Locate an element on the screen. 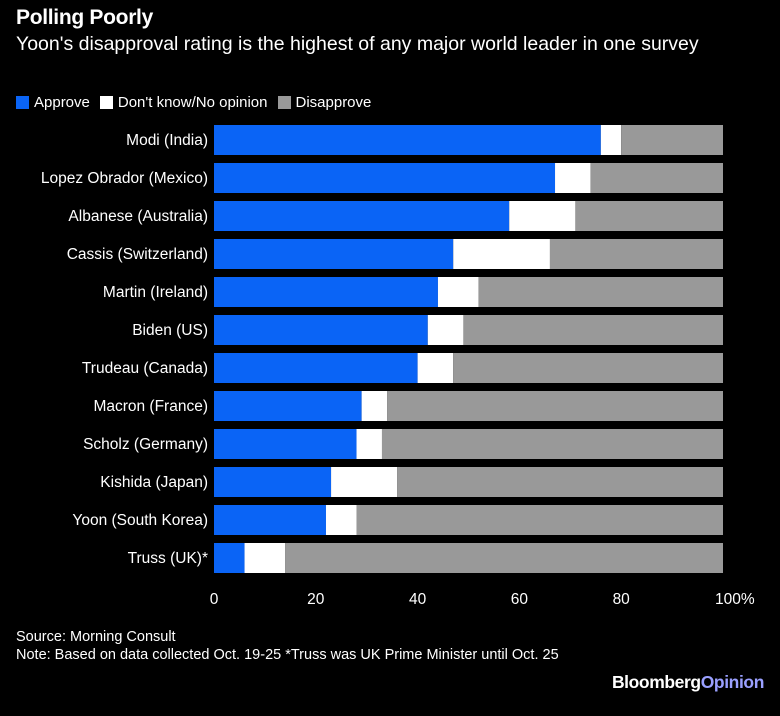 The height and width of the screenshot is (716, 780). bar-disapprove-modi-india is located at coordinates (672, 140).